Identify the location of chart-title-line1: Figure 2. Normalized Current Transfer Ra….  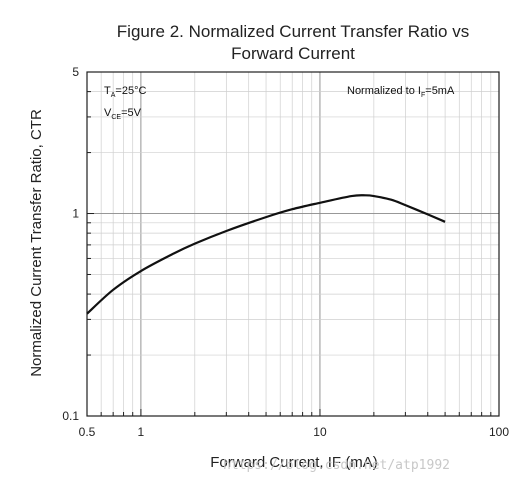
(293, 31).